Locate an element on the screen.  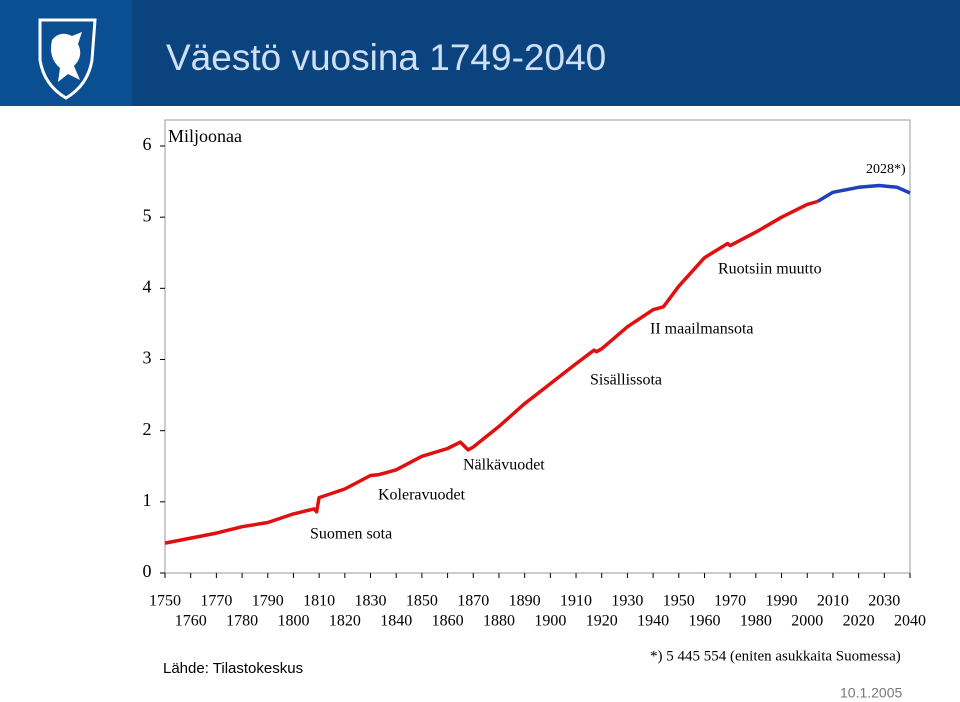
y-axis-unit: Miljoonaa is located at coordinates (205, 136).